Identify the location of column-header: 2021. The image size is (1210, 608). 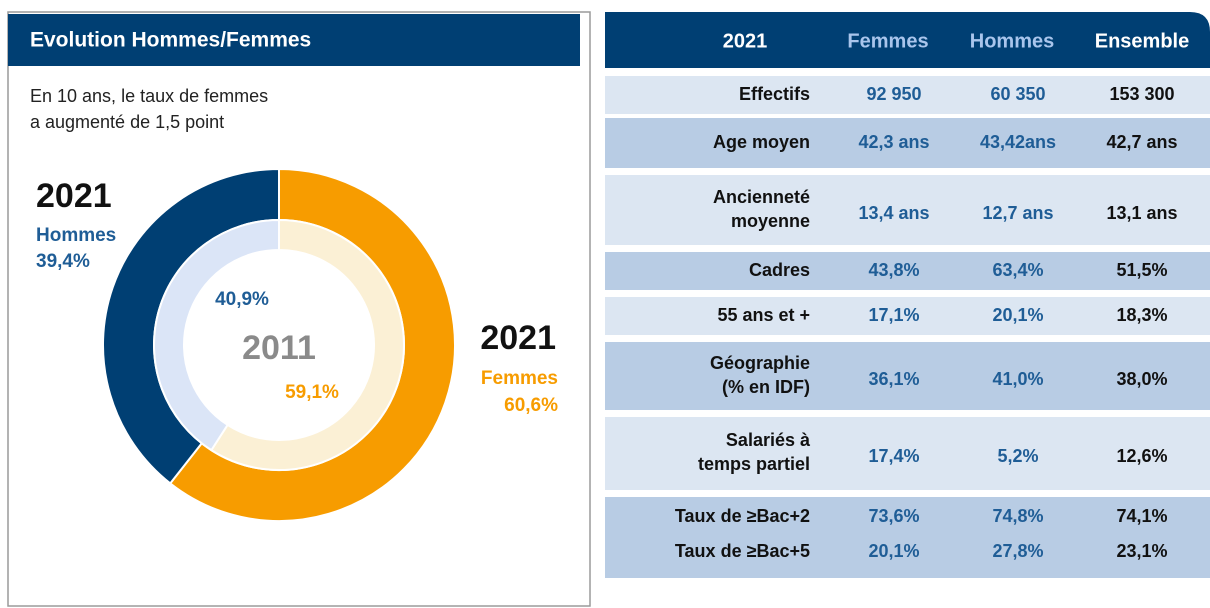
(745, 41).